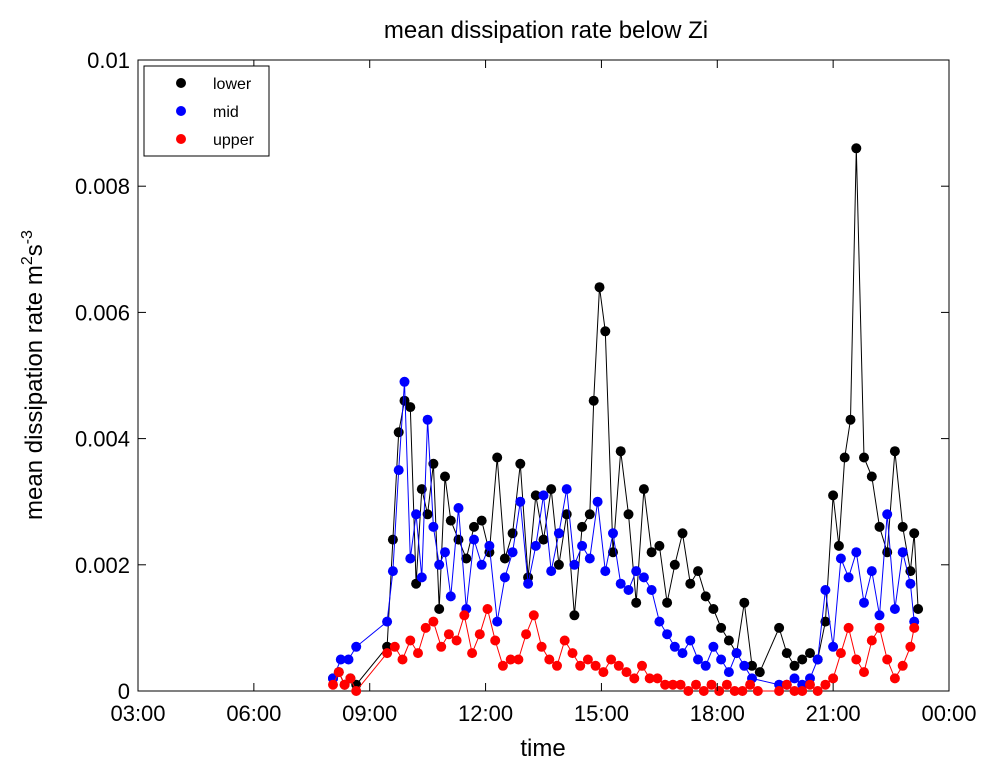  Describe the element at coordinates (102, 439) in the screenshot. I see `y-tick-label: 0.004` at that location.